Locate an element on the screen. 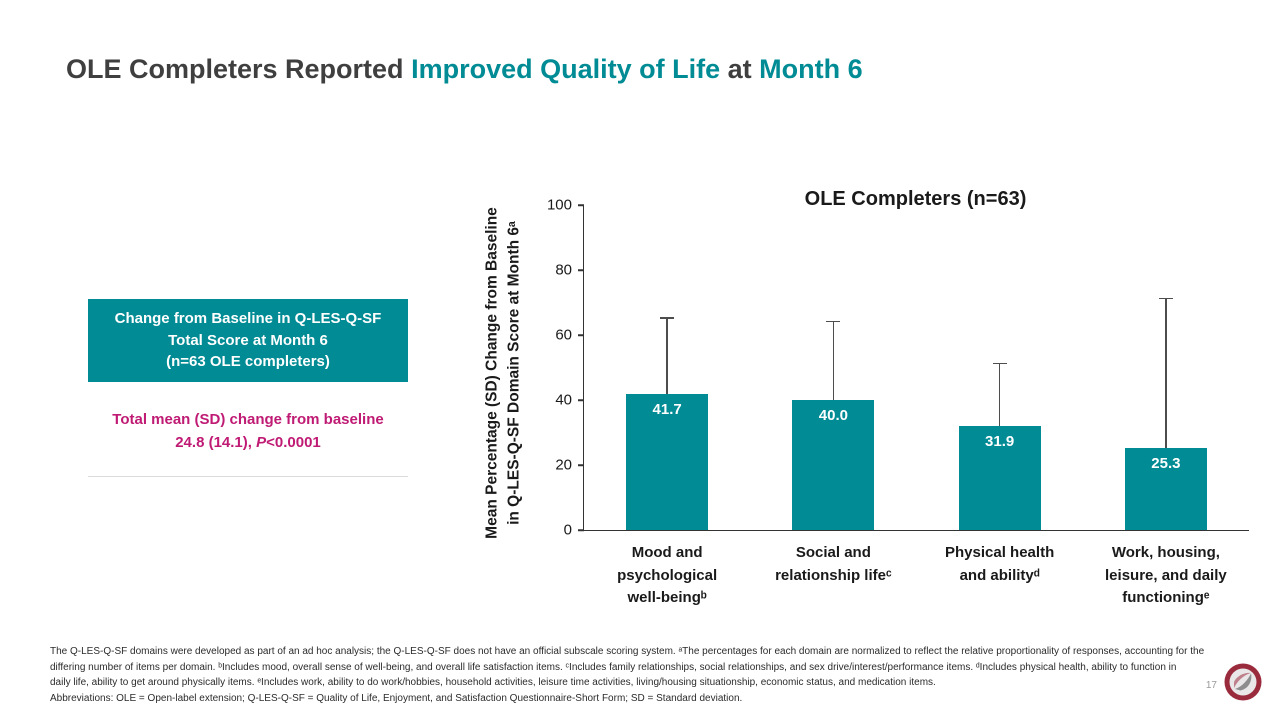 The height and width of the screenshot is (719, 1275). y-tick-label: 20 is located at coordinates (563, 465).